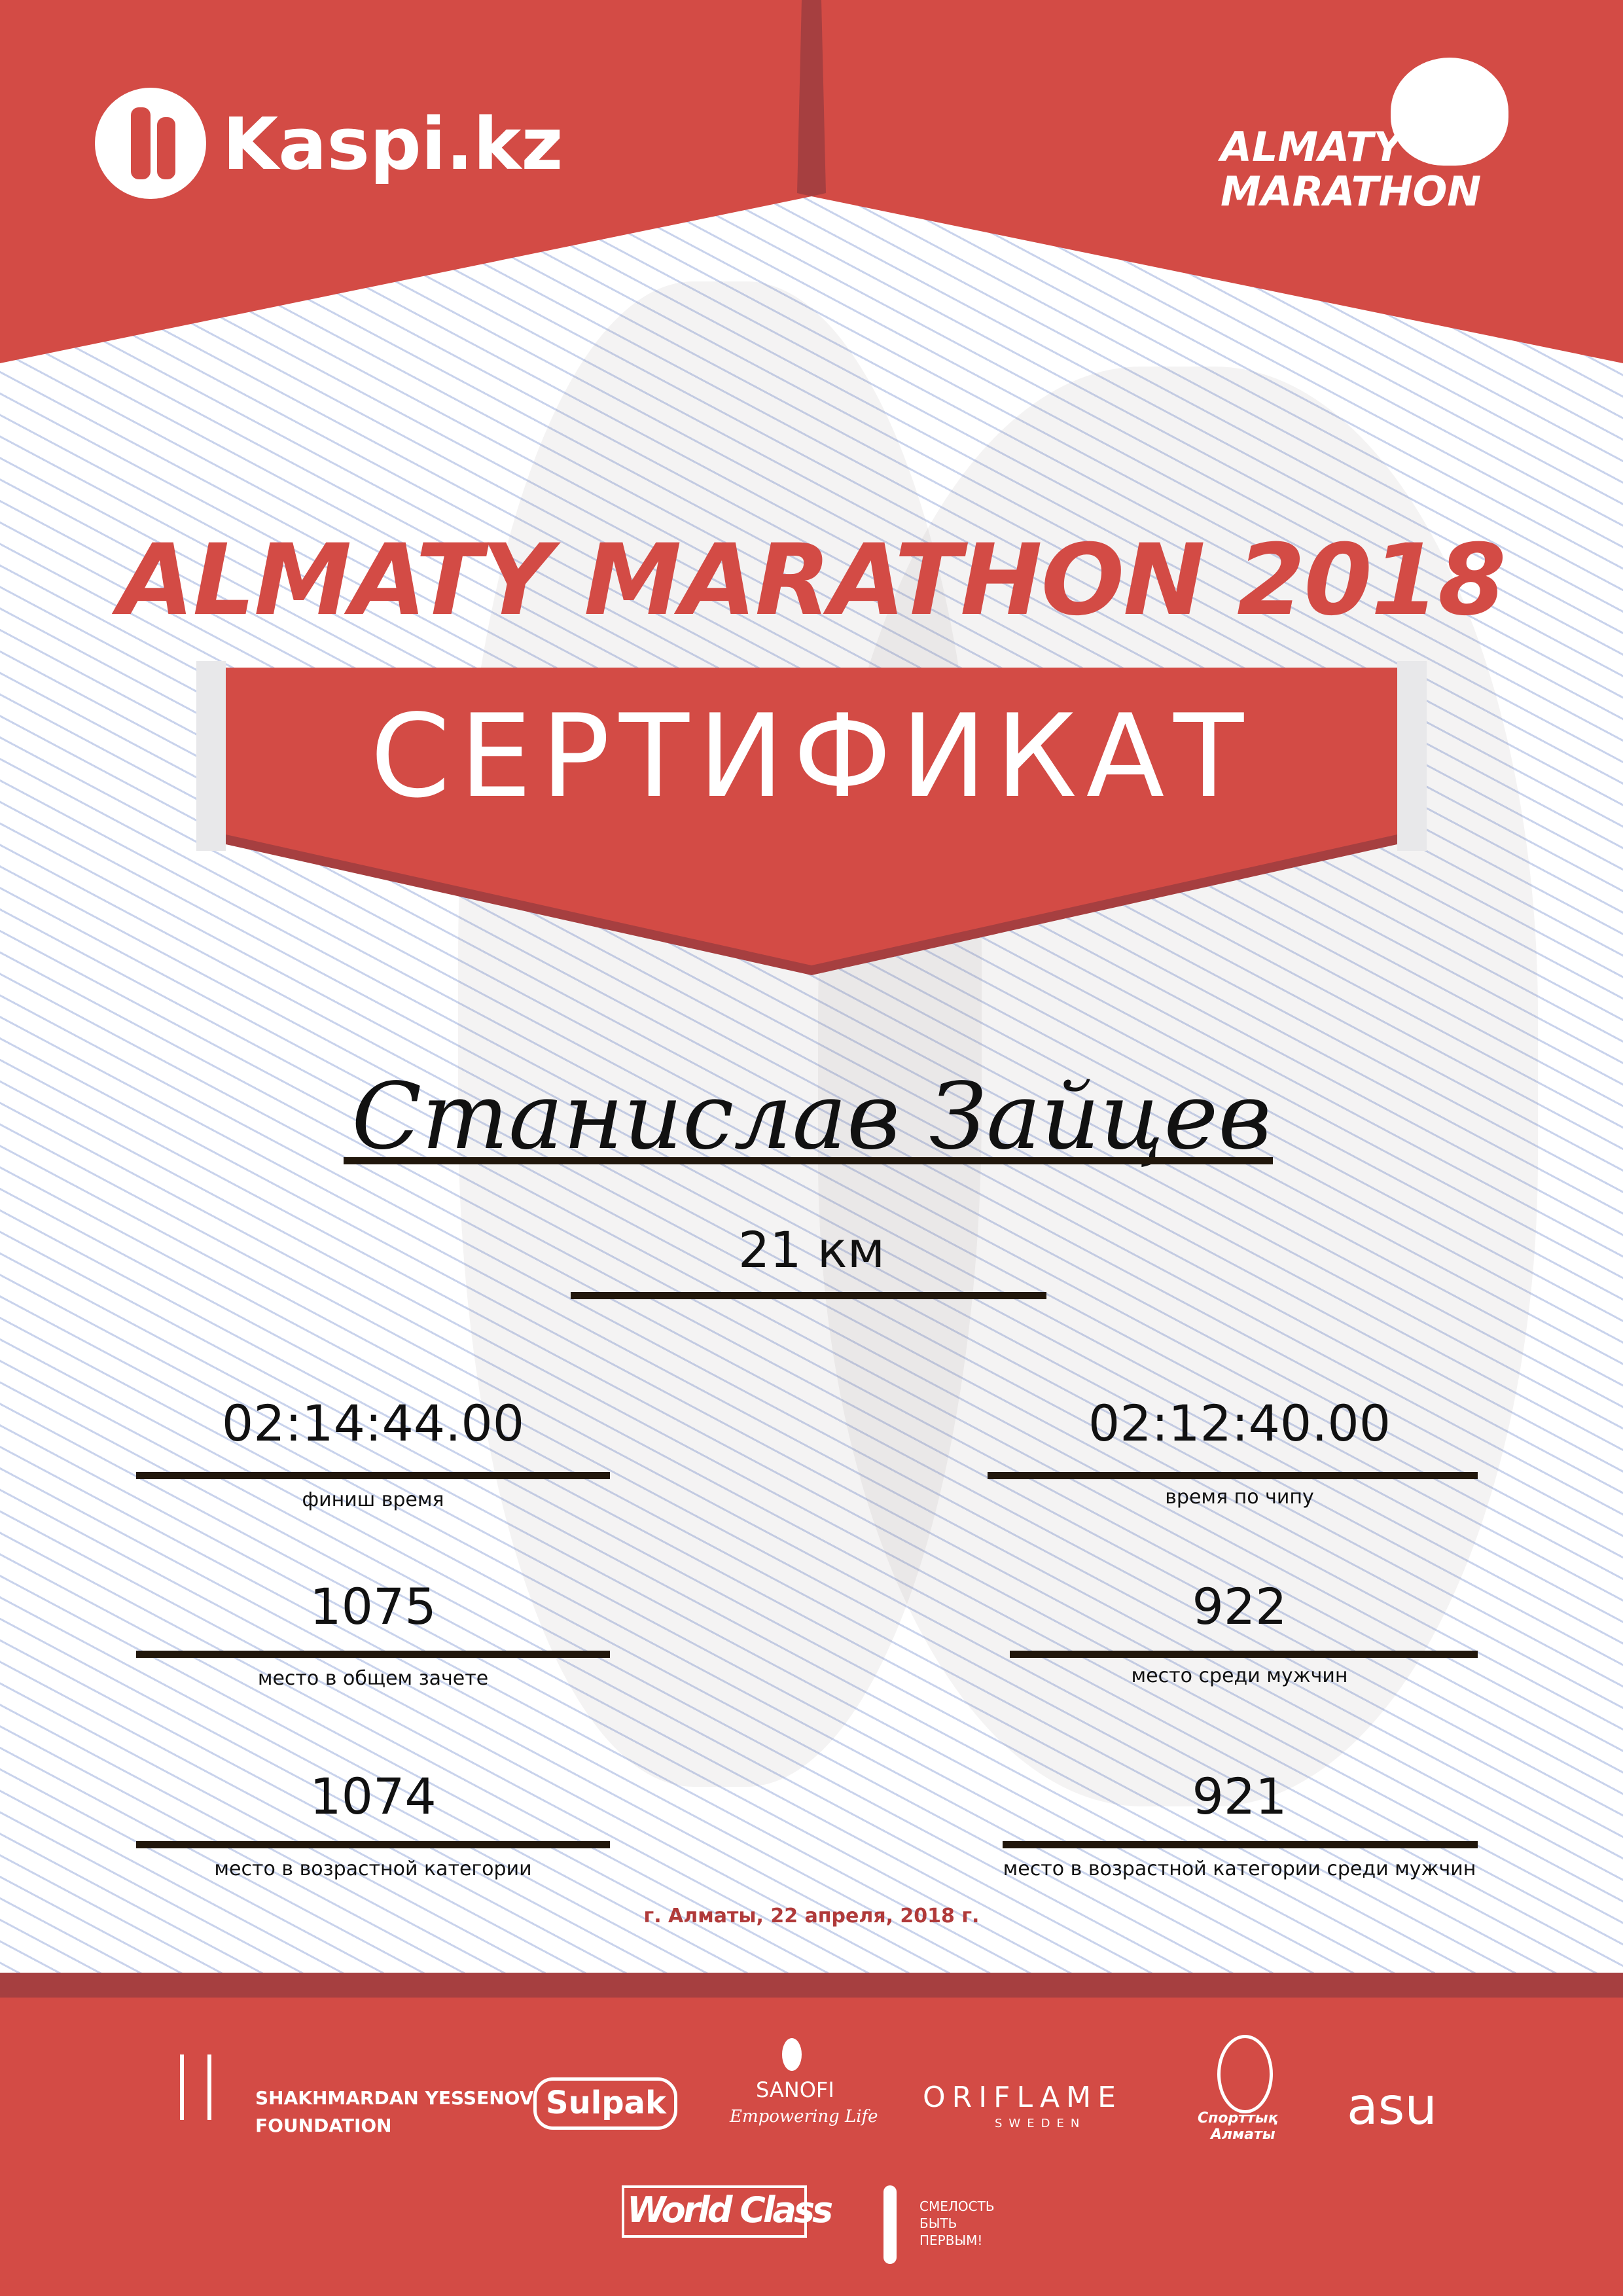 Image resolution: width=1623 pixels, height=2296 pixels. I want to click on yessenov-logo: SHAKHMARDAN YESSENOV FOUNDATION, so click(356, 2095).